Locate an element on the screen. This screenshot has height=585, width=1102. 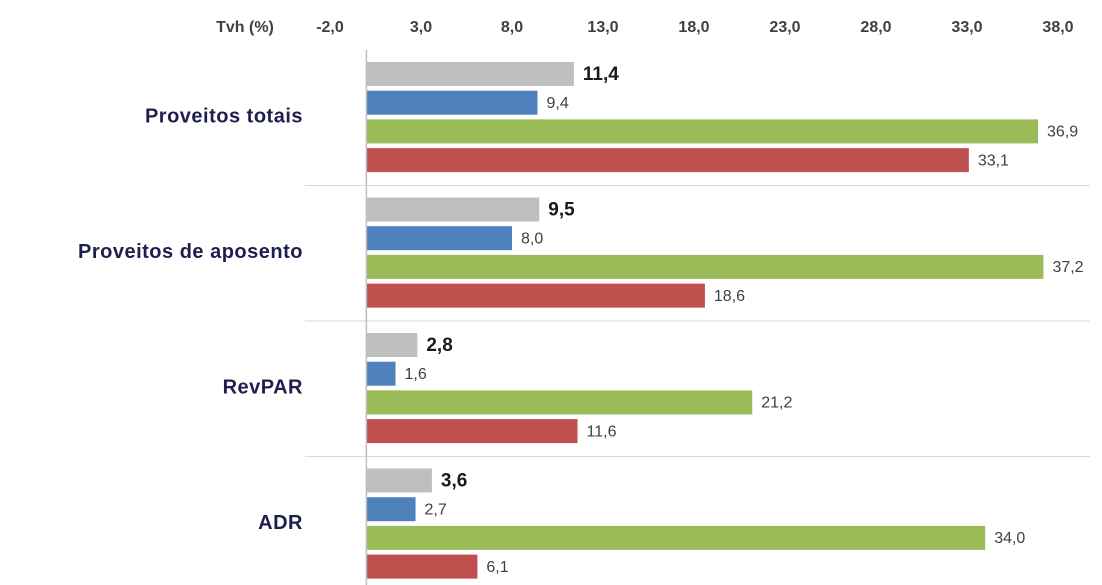
value-label: 2,8 is located at coordinates (439, 345).